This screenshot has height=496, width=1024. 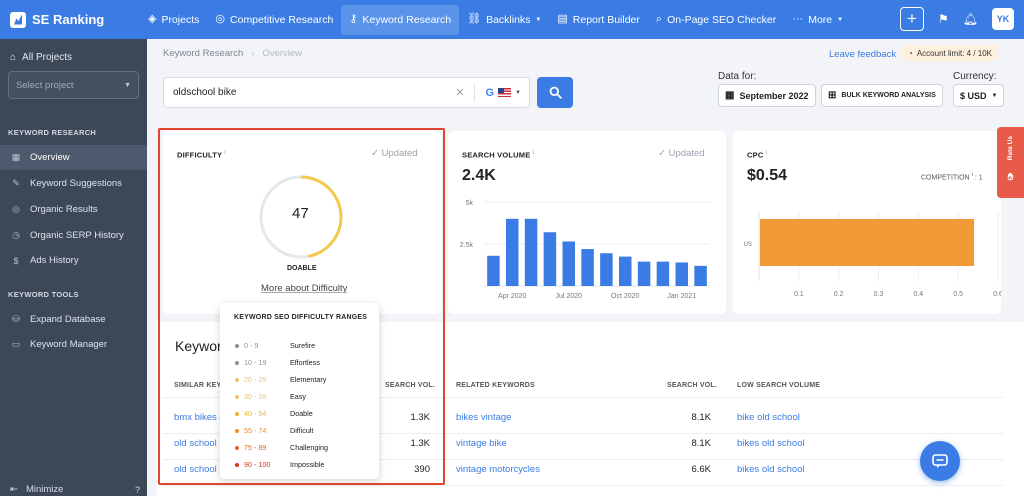 I want to click on related-keywords-header: RELATED KEYWORDS, so click(x=495, y=385).